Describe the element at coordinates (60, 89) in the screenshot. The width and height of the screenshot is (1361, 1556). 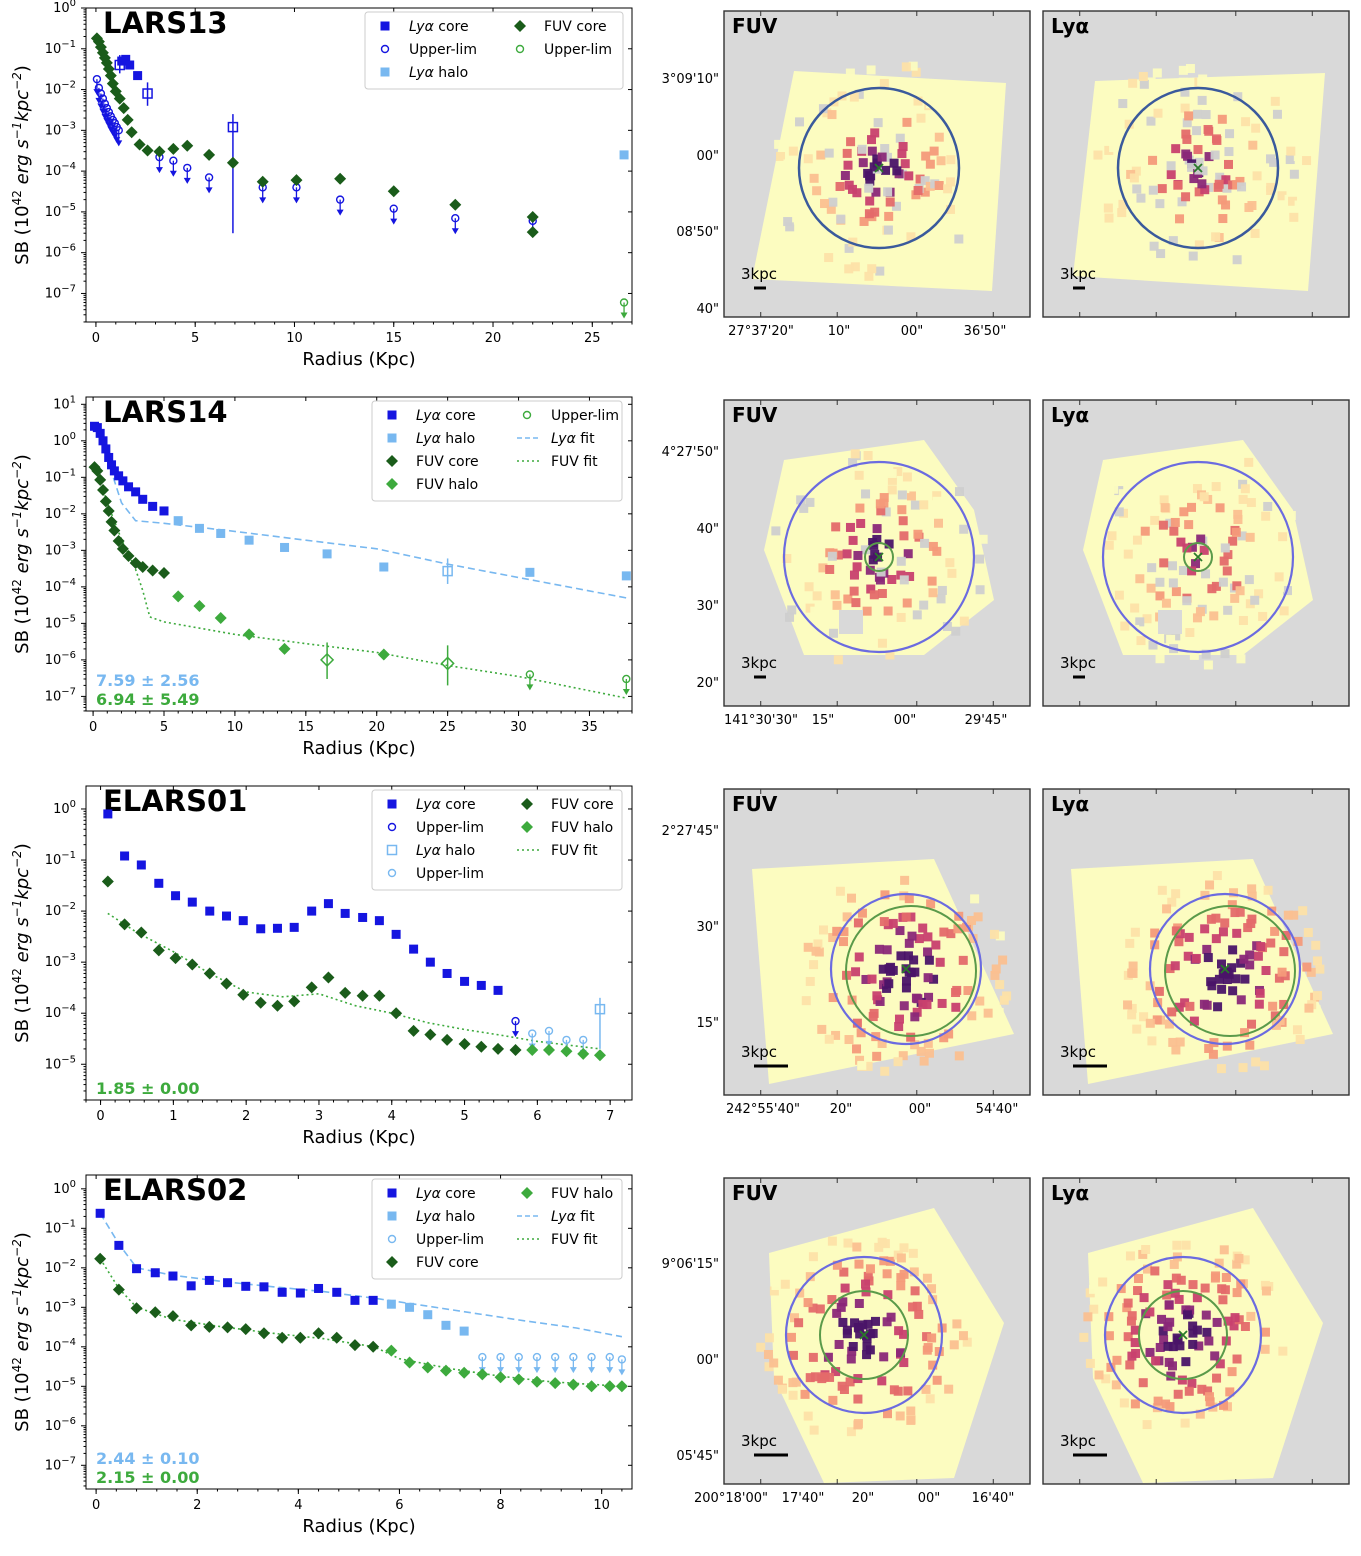
I see `y-tick-label: 10⁻²` at that location.